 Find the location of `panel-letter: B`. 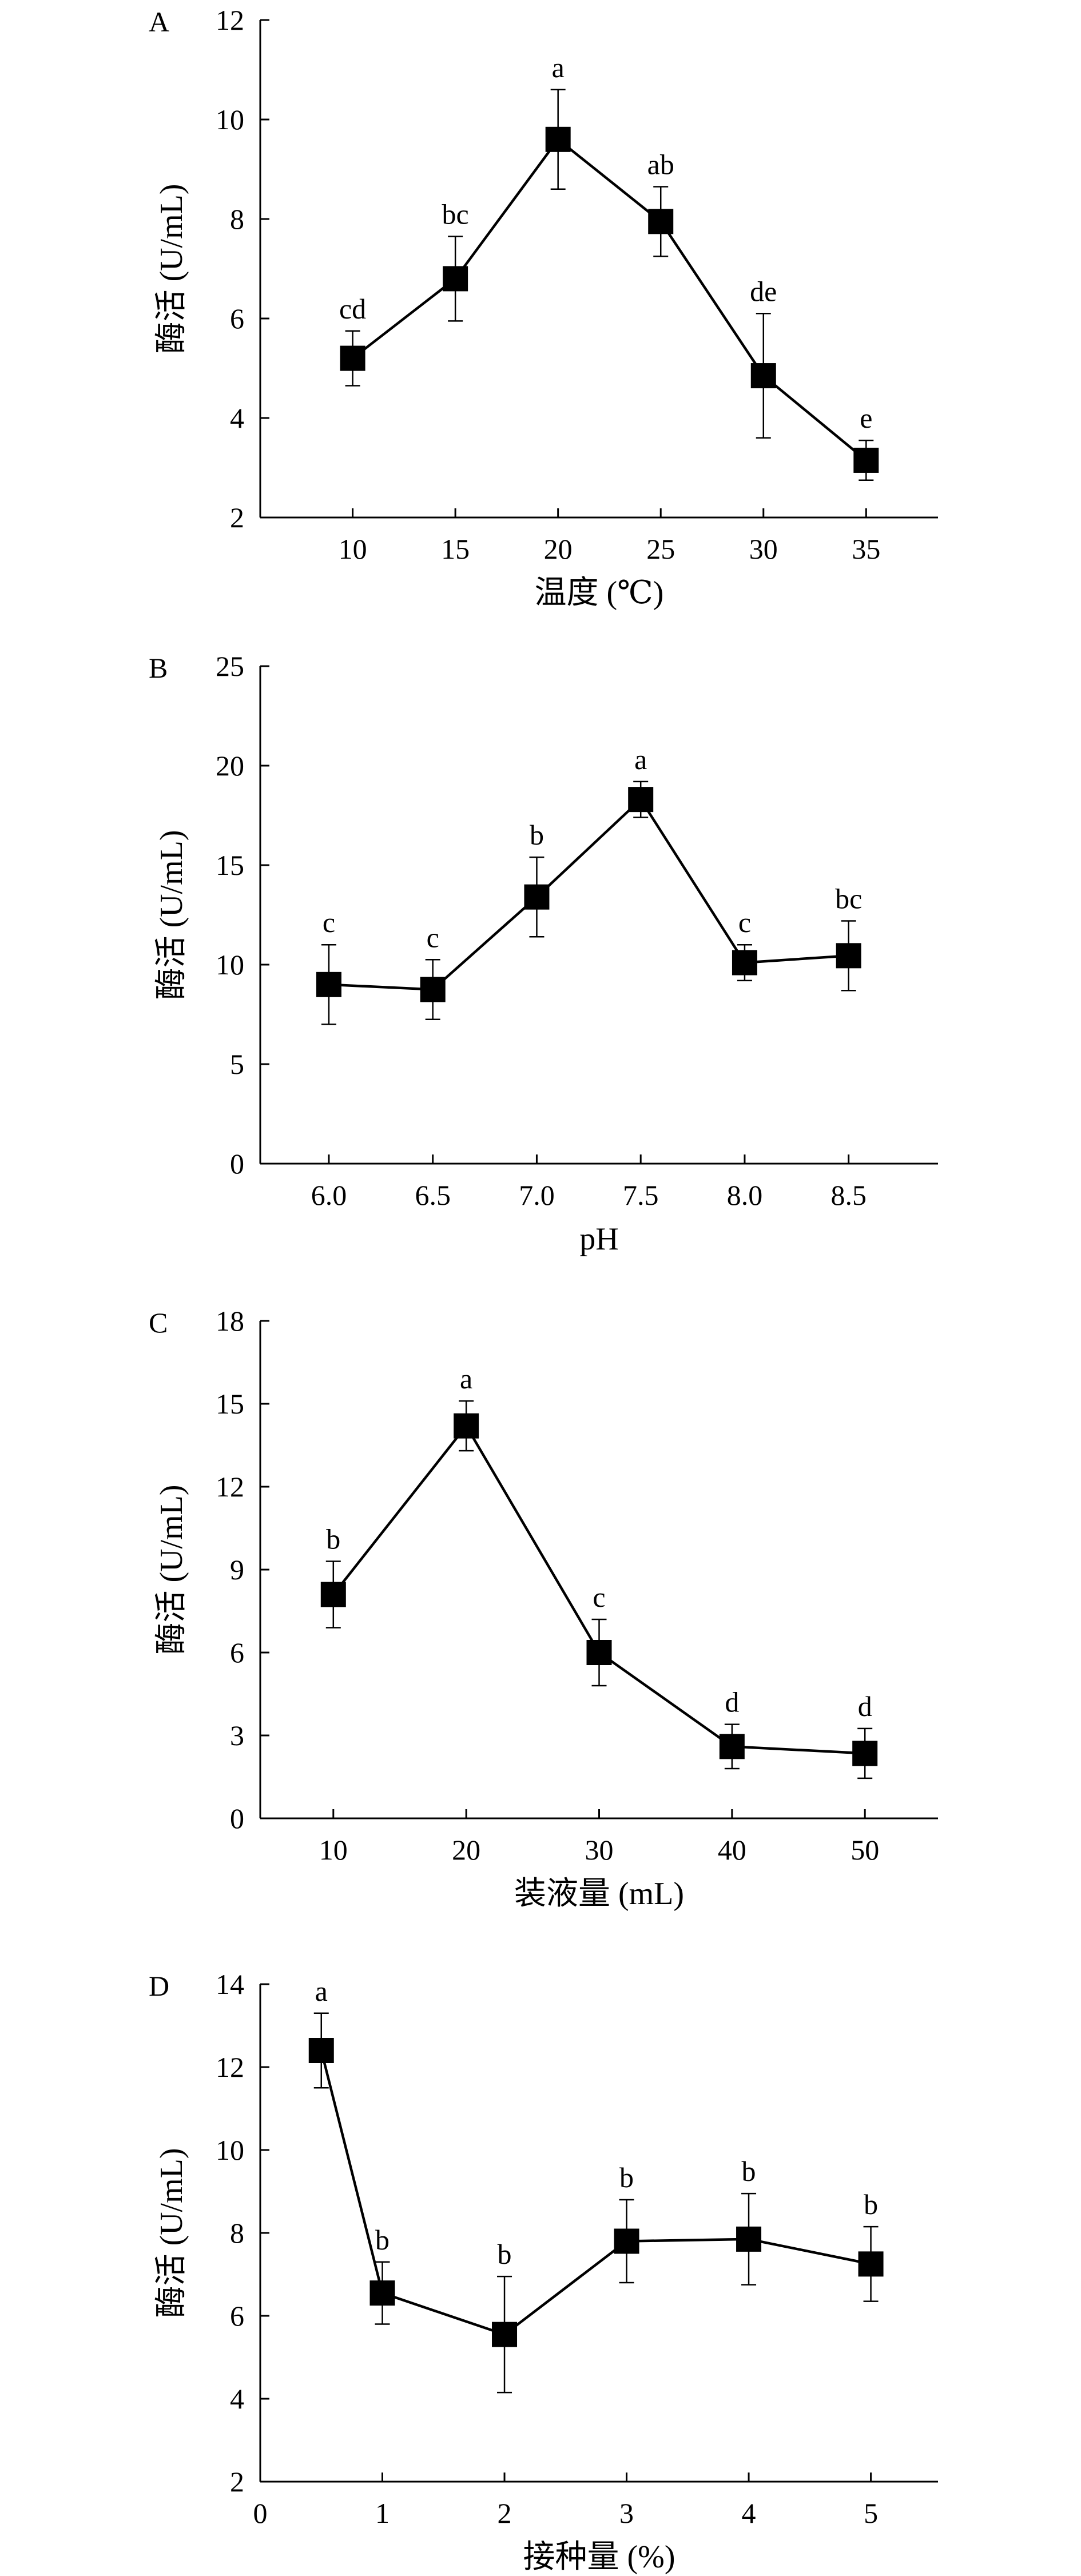

panel-letter: B is located at coordinates (158, 668).